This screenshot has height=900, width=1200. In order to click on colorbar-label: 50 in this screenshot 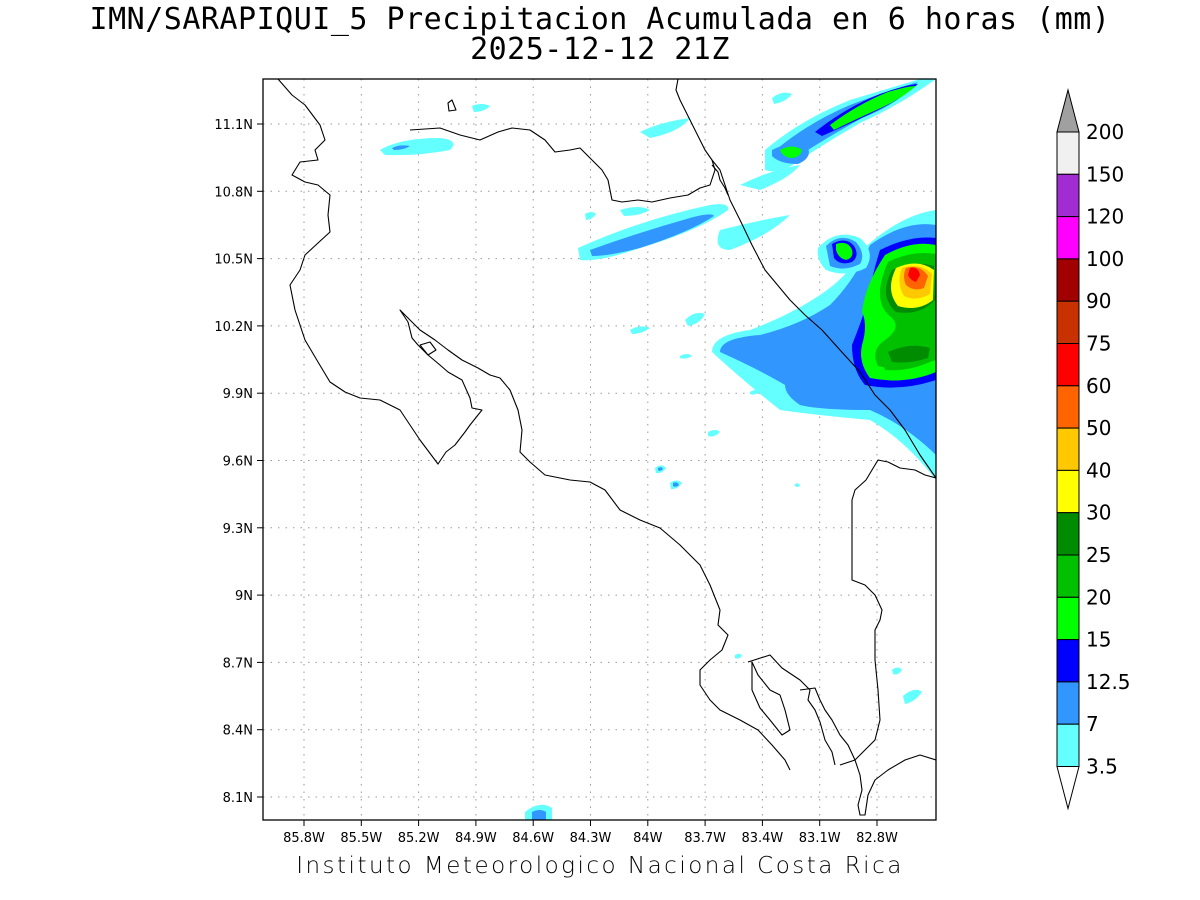, I will do `click(1098, 428)`.